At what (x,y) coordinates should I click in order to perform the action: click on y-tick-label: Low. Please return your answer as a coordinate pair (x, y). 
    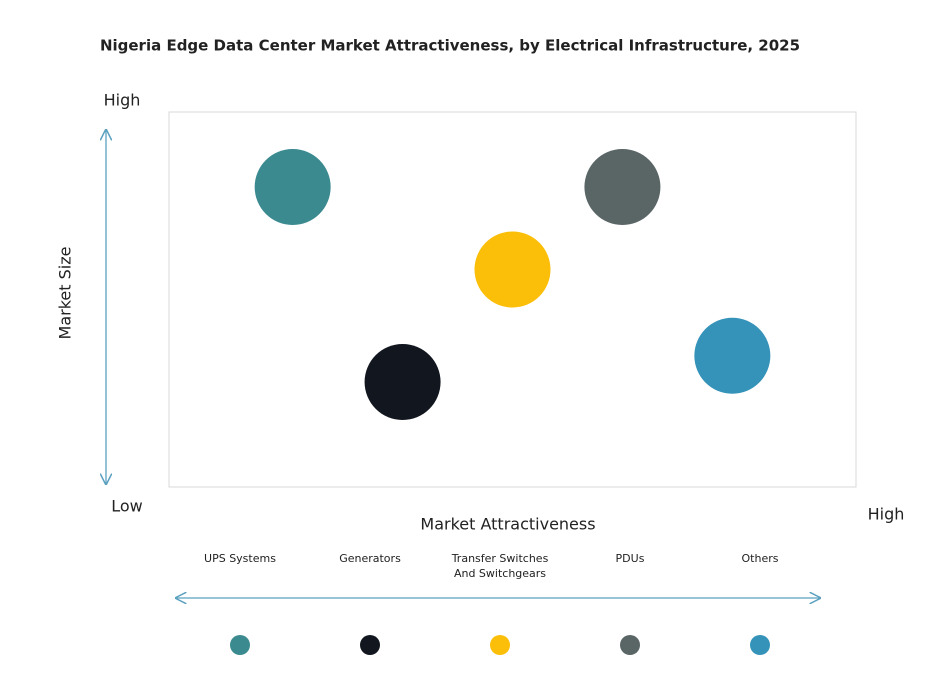
    Looking at the image, I should click on (127, 506).